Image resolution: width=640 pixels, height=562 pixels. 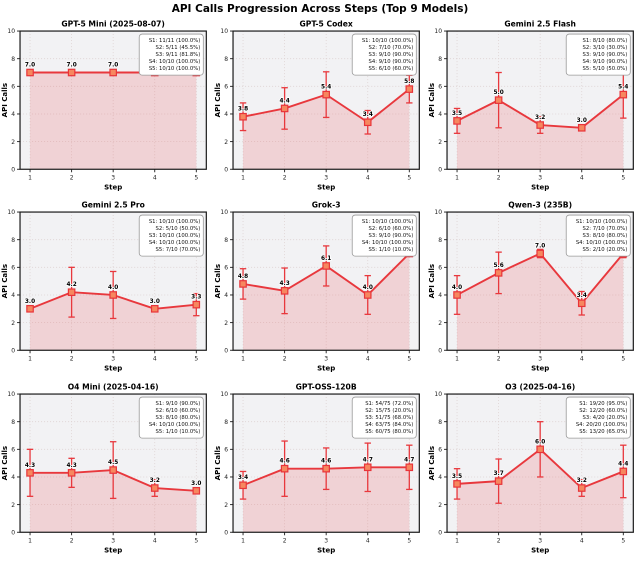 What do you see at coordinates (391, 250) in the screenshot?
I see `legend-entry: S5: 1/10 (10.0%)` at bounding box center [391, 250].